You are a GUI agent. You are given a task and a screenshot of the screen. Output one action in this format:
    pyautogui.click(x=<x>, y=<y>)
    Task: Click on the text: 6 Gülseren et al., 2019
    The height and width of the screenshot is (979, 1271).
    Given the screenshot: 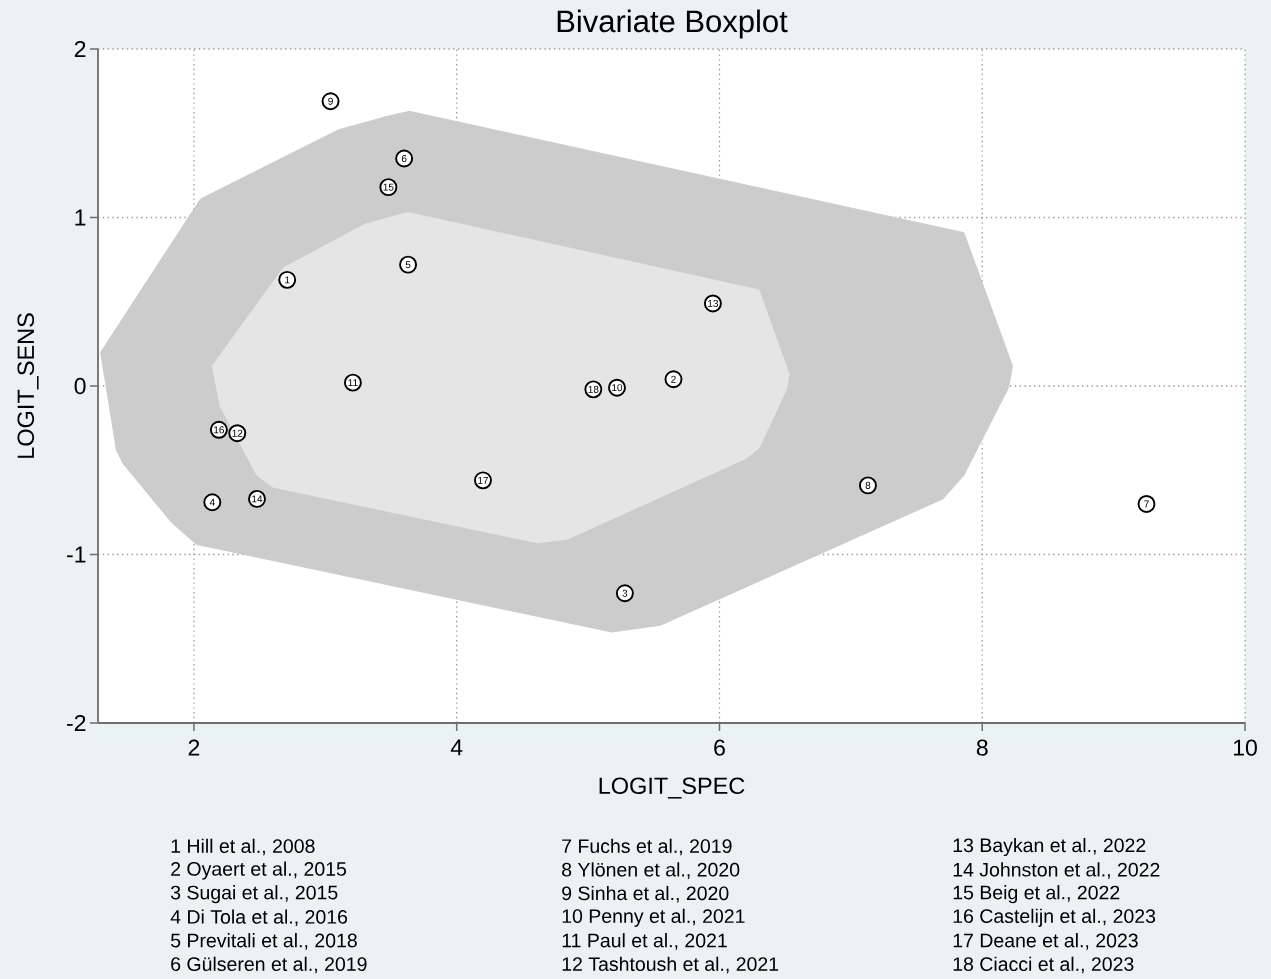 What is the action you would take?
    pyautogui.click(x=269, y=965)
    